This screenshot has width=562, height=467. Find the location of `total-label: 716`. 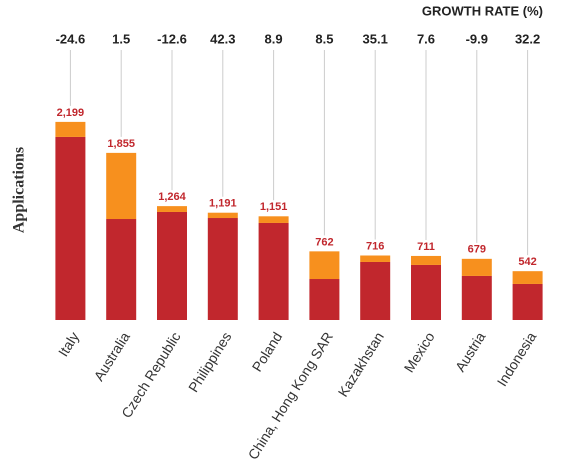

total-label: 716 is located at coordinates (375, 246).